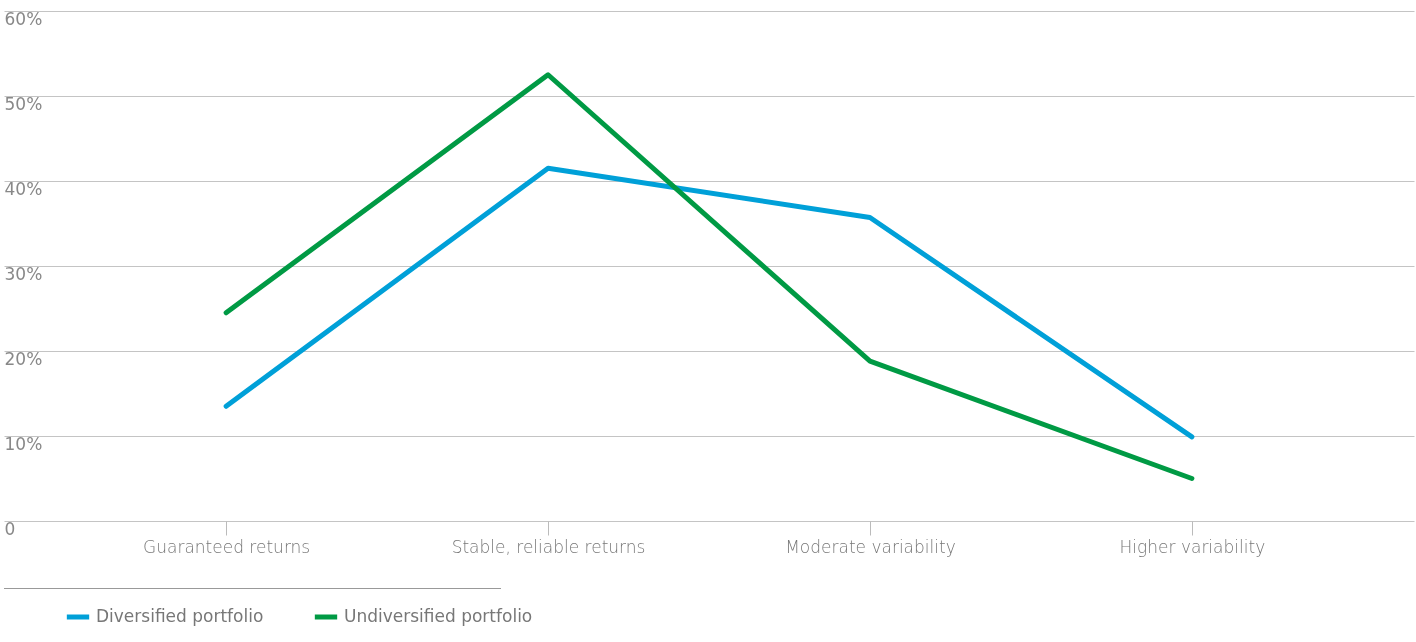 Image resolution: width=1416 pixels, height=642 pixels. What do you see at coordinates (23, 273) in the screenshot?
I see `y-tick-label: 30%` at bounding box center [23, 273].